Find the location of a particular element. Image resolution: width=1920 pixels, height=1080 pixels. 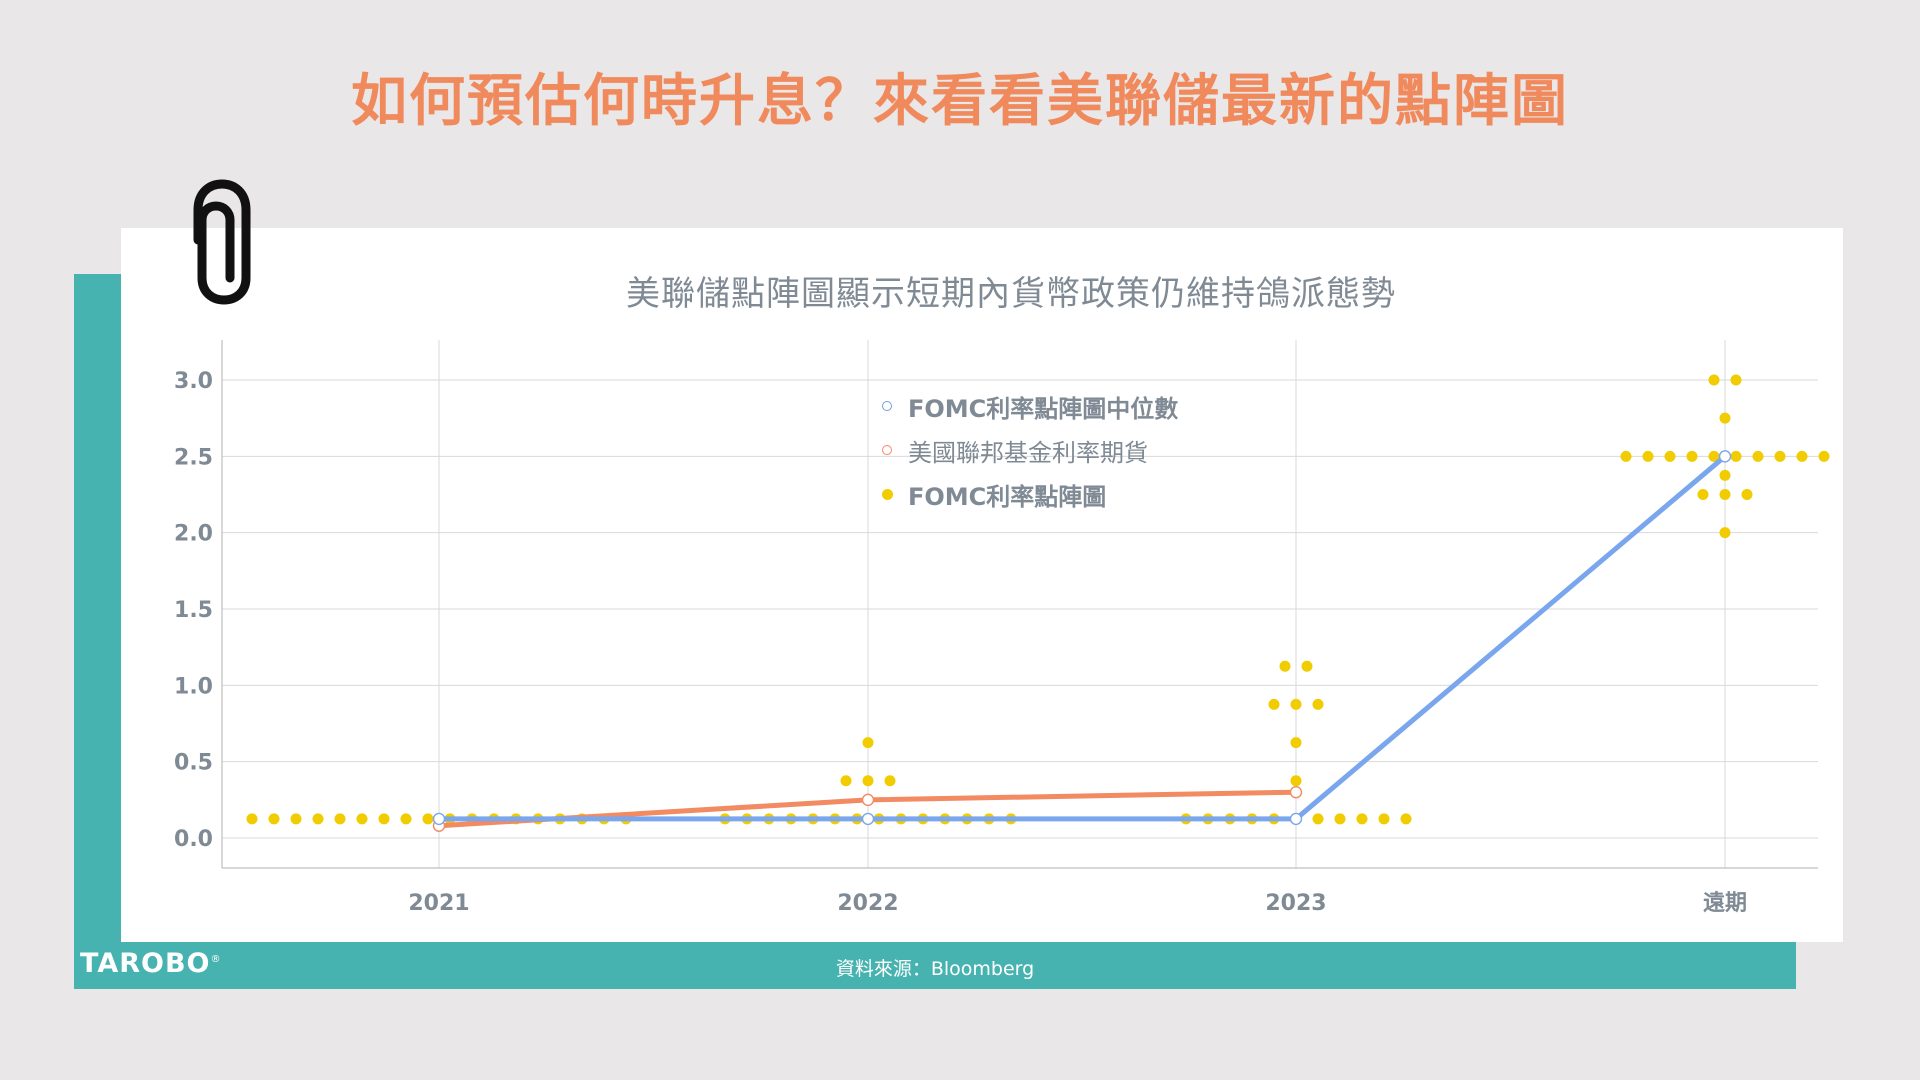

source-note: 資料來源：Bloomberg is located at coordinates (935, 969).